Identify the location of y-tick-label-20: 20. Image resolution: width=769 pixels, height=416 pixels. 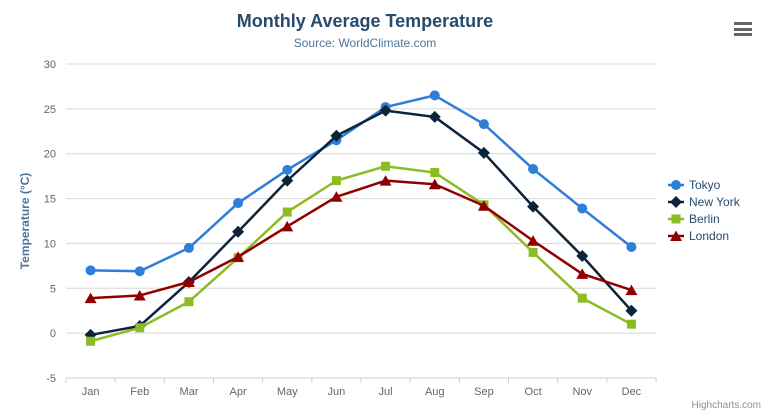
(50, 155).